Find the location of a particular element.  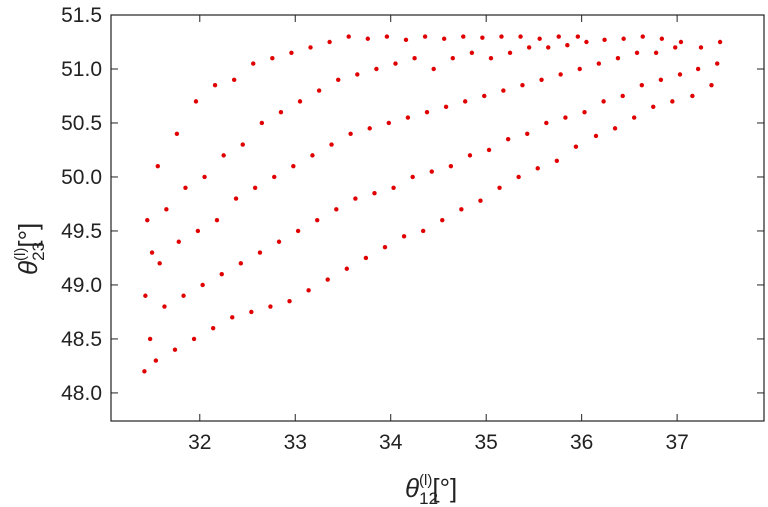

x-tick-label: 36 is located at coordinates (581, 442).